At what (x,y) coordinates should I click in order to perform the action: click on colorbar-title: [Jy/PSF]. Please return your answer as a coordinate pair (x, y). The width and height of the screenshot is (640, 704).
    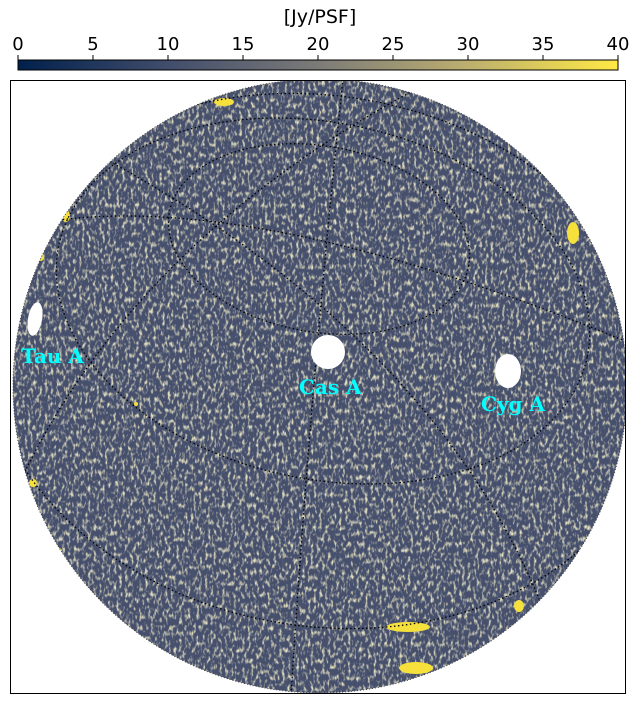
    Looking at the image, I should click on (320, 17).